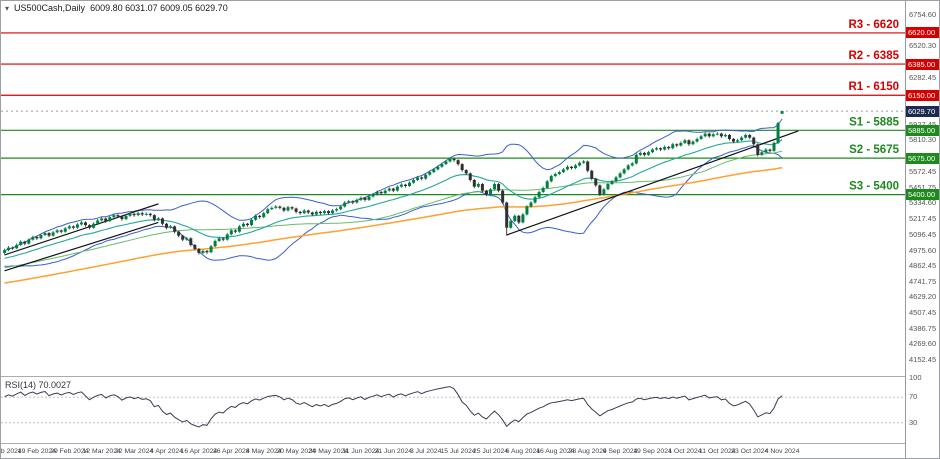 The height and width of the screenshot is (459, 940). I want to click on date-label: 20 May 2024, so click(296, 451).